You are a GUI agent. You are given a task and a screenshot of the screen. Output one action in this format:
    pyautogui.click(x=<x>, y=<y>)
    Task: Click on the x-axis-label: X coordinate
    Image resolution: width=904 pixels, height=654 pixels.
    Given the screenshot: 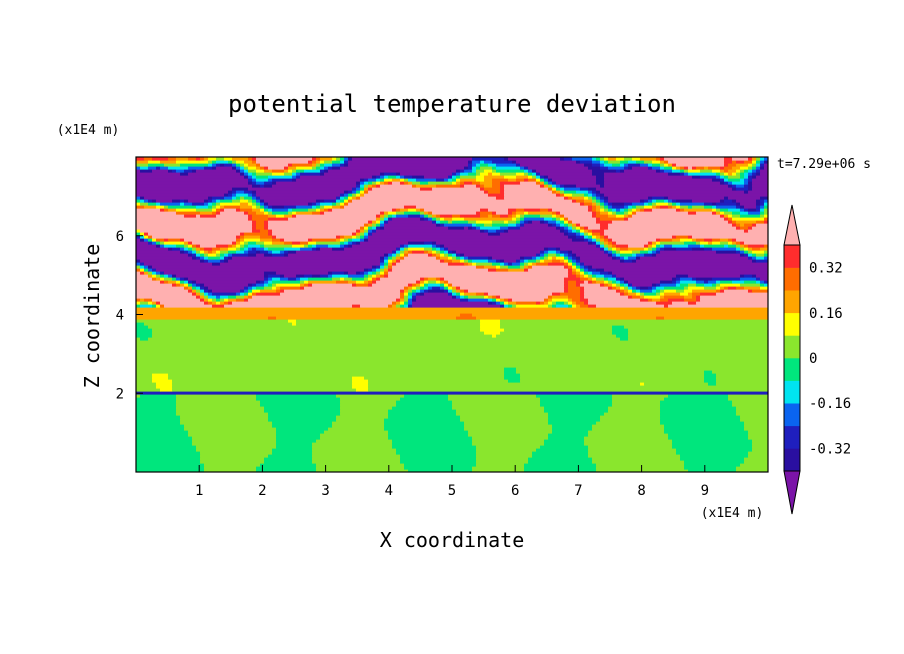 What is the action you would take?
    pyautogui.click(x=452, y=540)
    